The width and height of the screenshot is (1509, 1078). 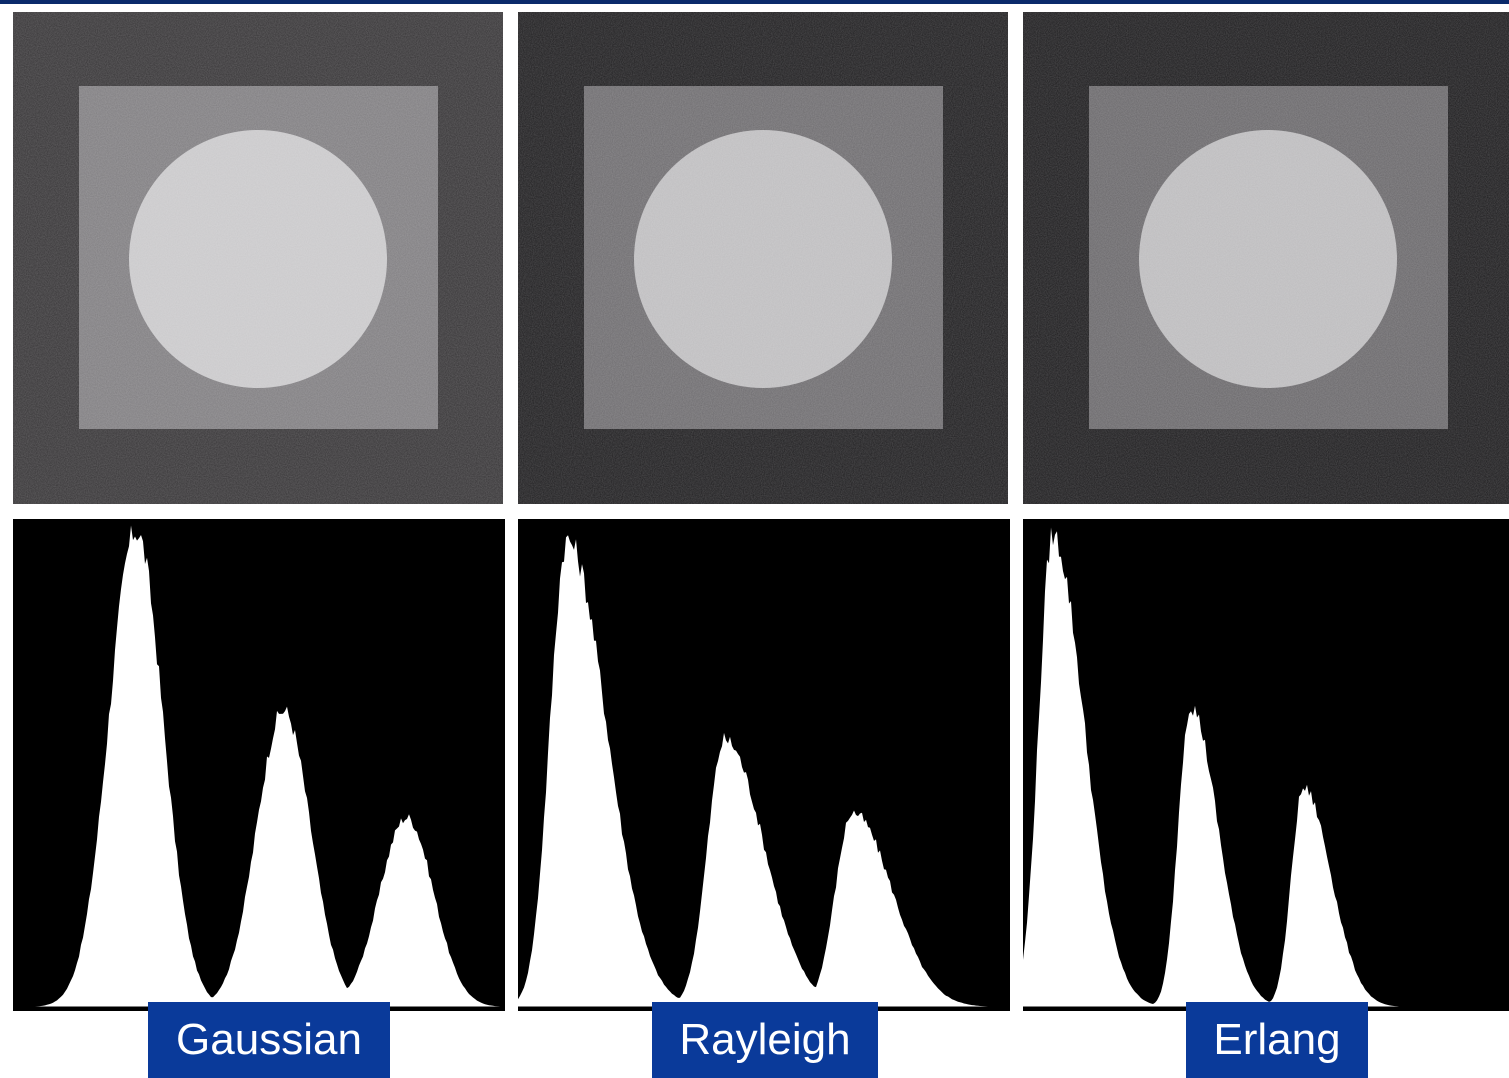 I want to click on gaussian-noise-image, so click(x=258, y=258).